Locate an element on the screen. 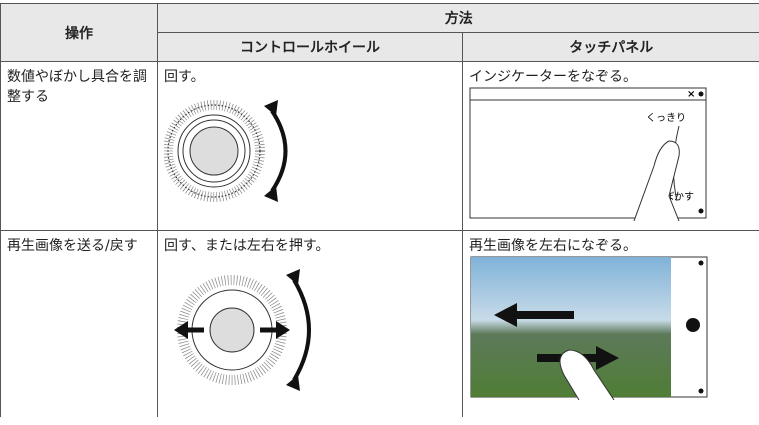 This screenshot has width=759, height=425. header-cell: コントロールホイール is located at coordinates (310, 47).